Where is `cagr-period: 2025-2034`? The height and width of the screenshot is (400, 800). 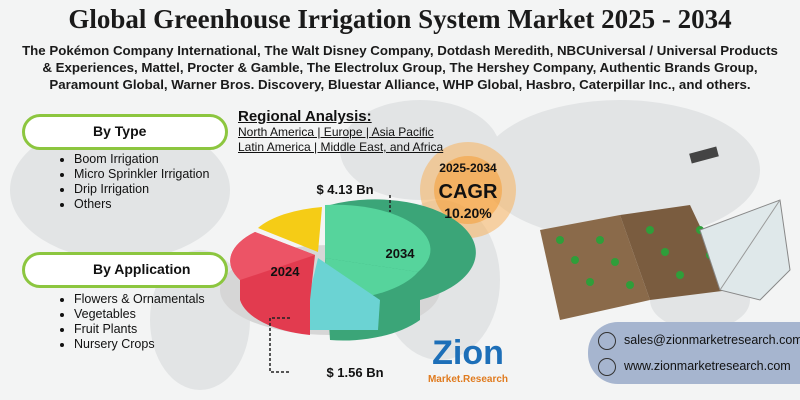
cagr-period: 2025-2034 is located at coordinates (468, 168).